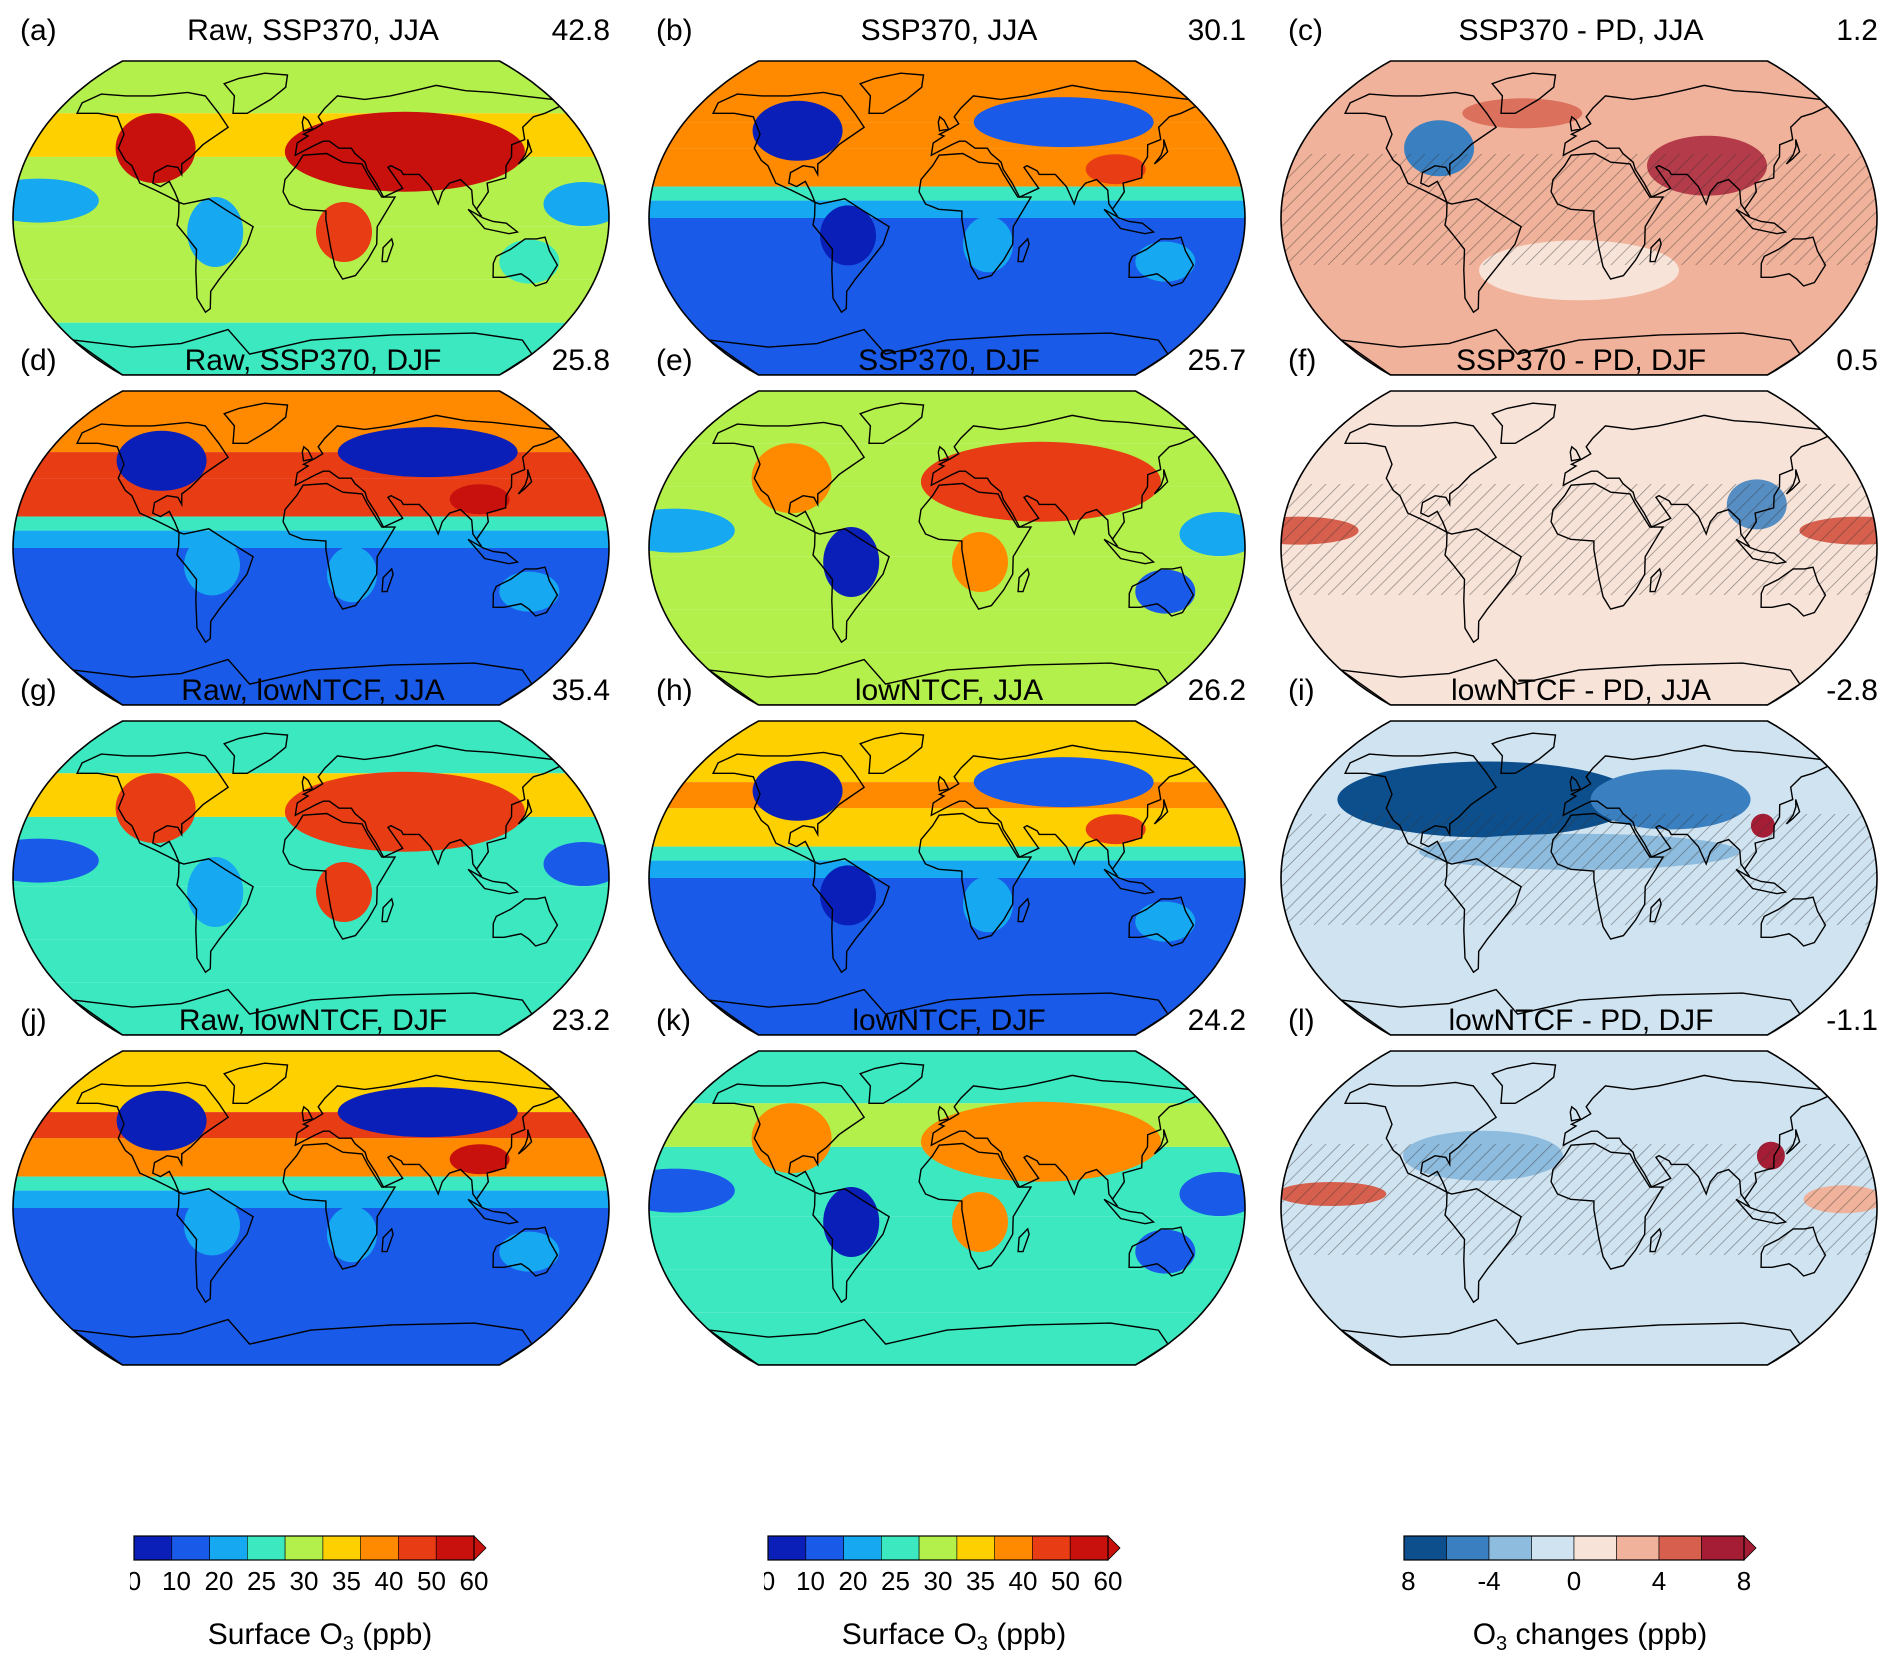 The width and height of the screenshot is (1892, 1662). I want to click on colorbar-tick-label: 8, so click(1744, 1581).